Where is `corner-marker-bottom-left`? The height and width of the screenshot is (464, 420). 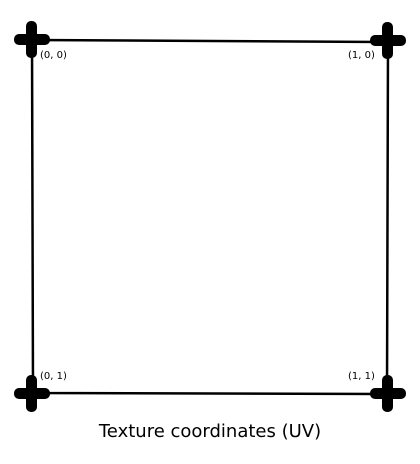 corner-marker-bottom-left is located at coordinates (32, 393).